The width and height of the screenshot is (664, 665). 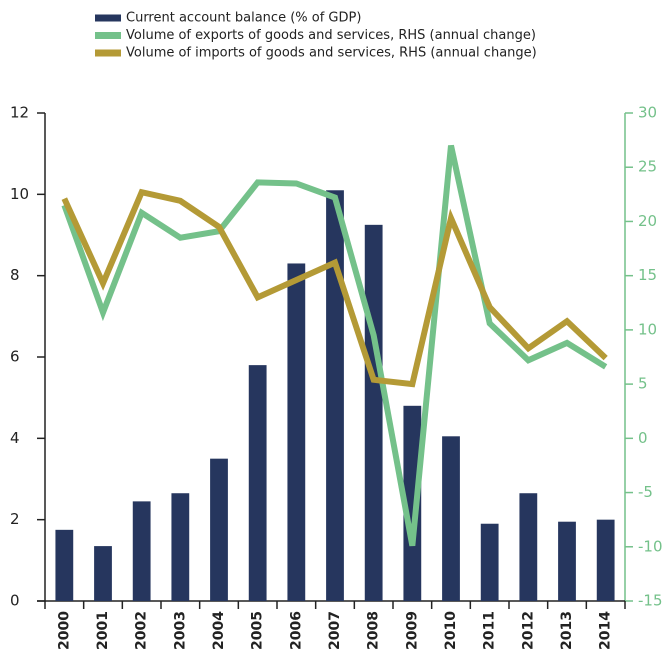 I want to click on x-tick-label: 2005, so click(x=258, y=630).